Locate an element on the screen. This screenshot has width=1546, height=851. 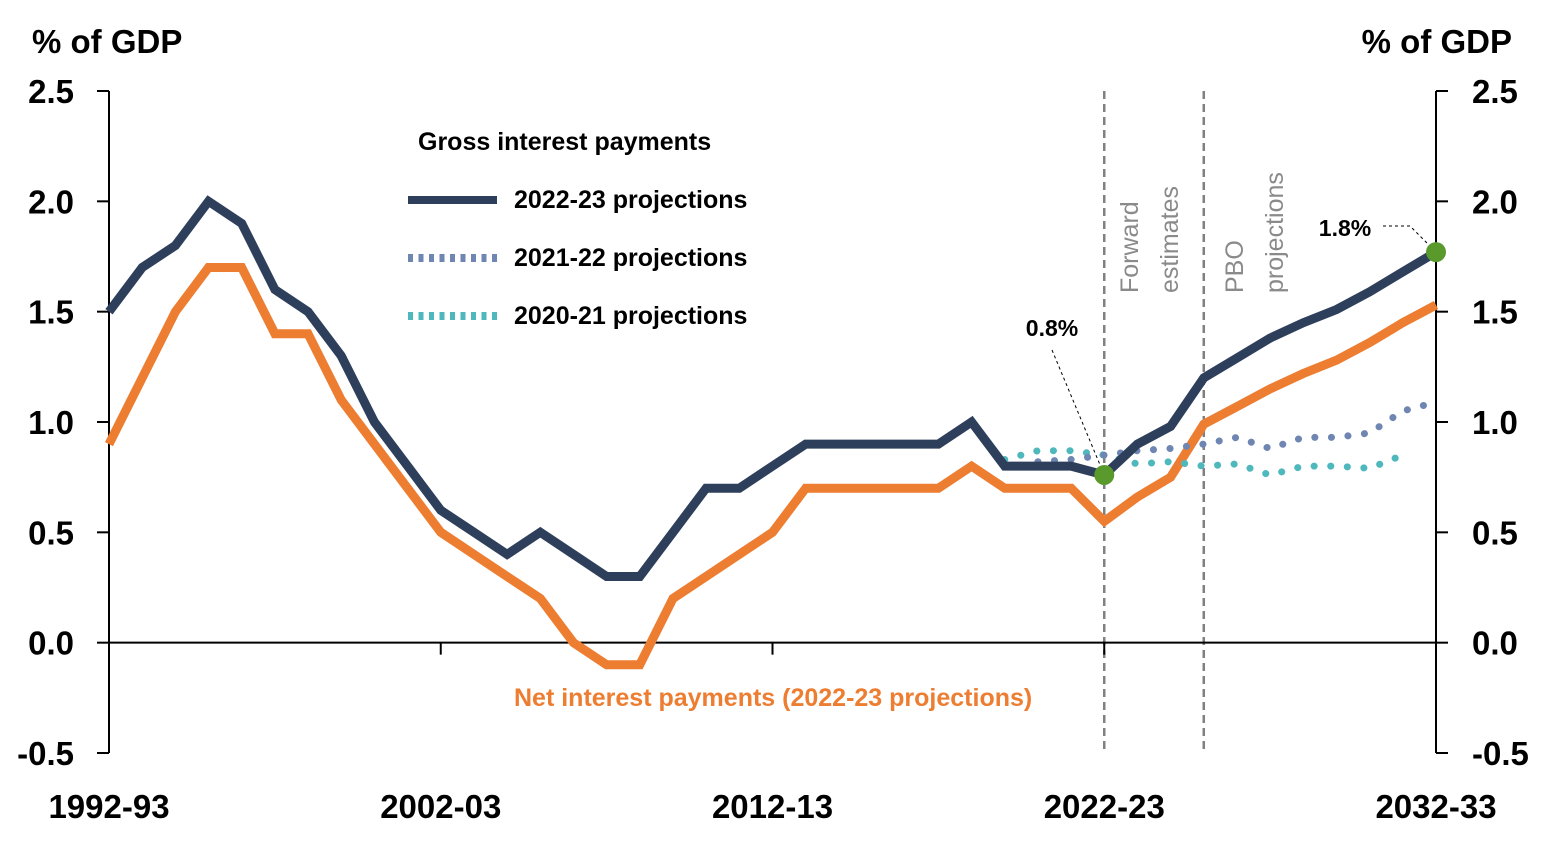
annotation-label-2022: 0.8% is located at coordinates (1052, 328).